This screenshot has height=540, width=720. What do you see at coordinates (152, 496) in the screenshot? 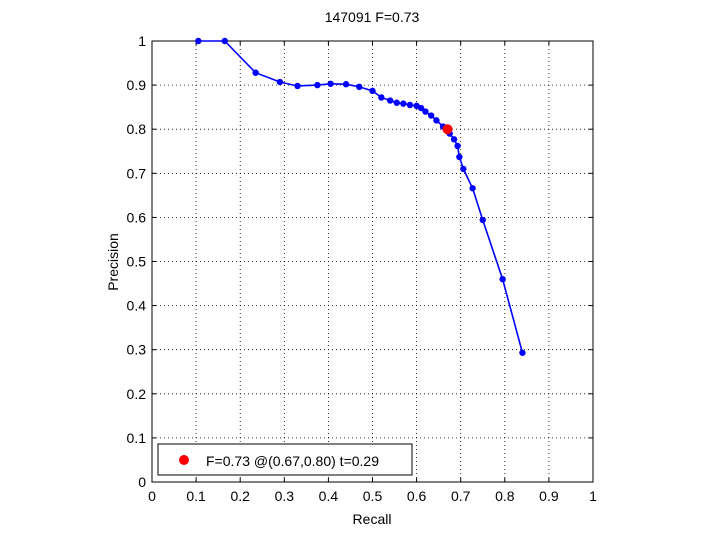
I see `x-tick-label: 0` at bounding box center [152, 496].